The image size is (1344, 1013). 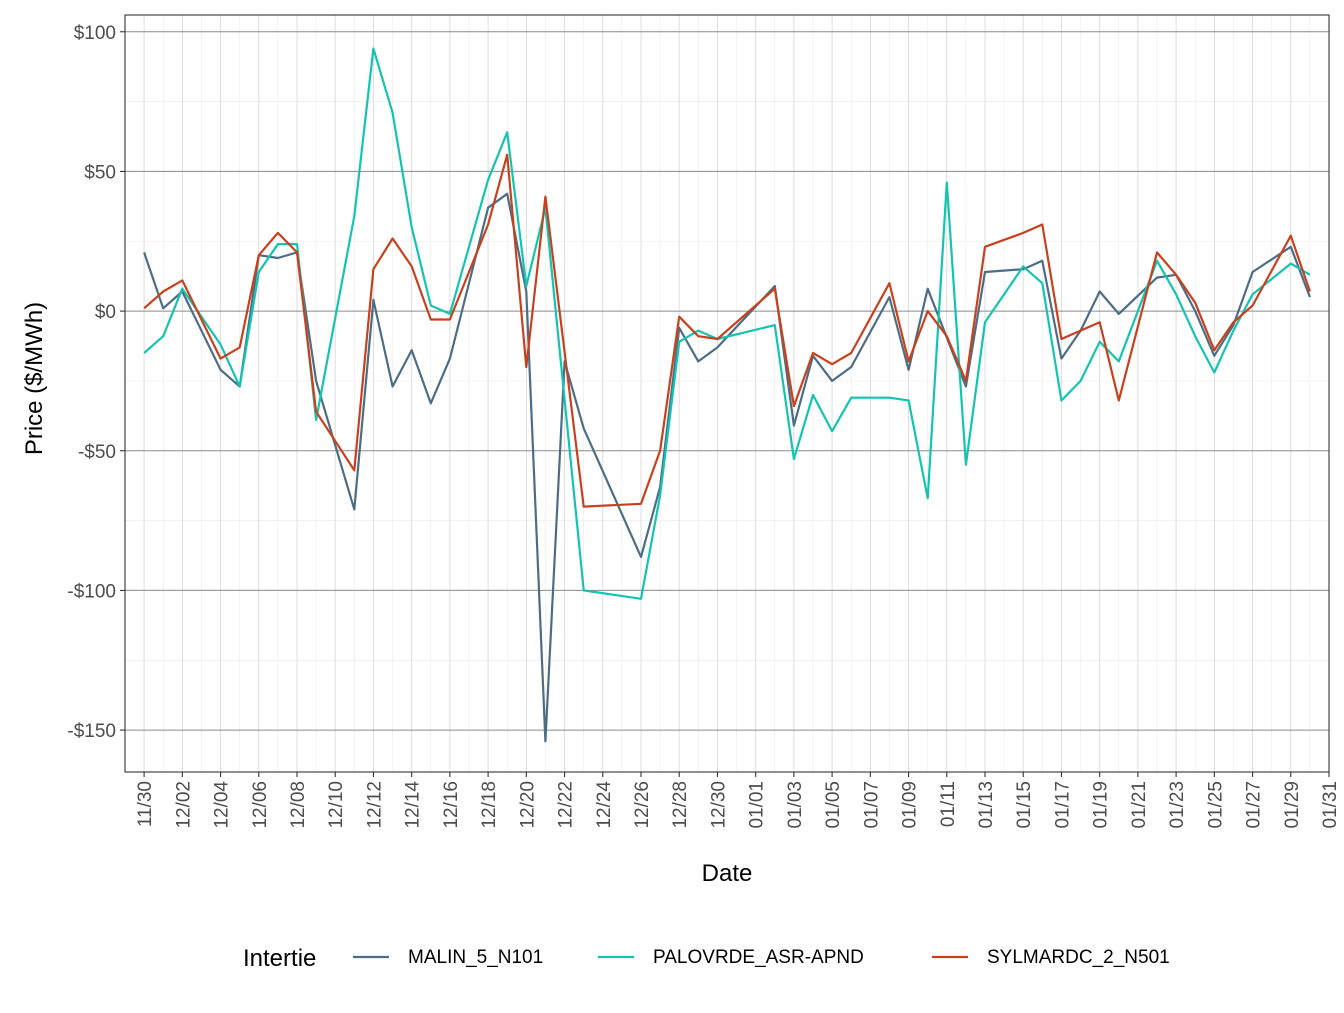 I want to click on x-tick-label: 12/24, so click(x=604, y=805).